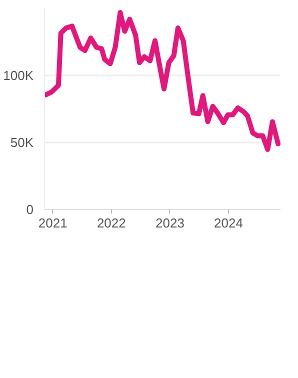 The width and height of the screenshot is (298, 378). What do you see at coordinates (30, 209) in the screenshot?
I see `y-tick-label: 0` at bounding box center [30, 209].